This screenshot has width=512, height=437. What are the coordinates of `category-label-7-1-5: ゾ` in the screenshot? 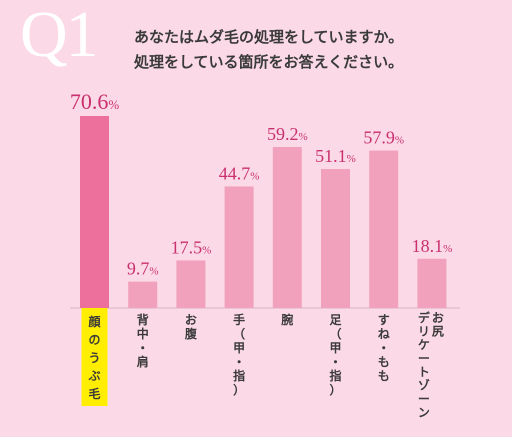 It's located at (424, 385).